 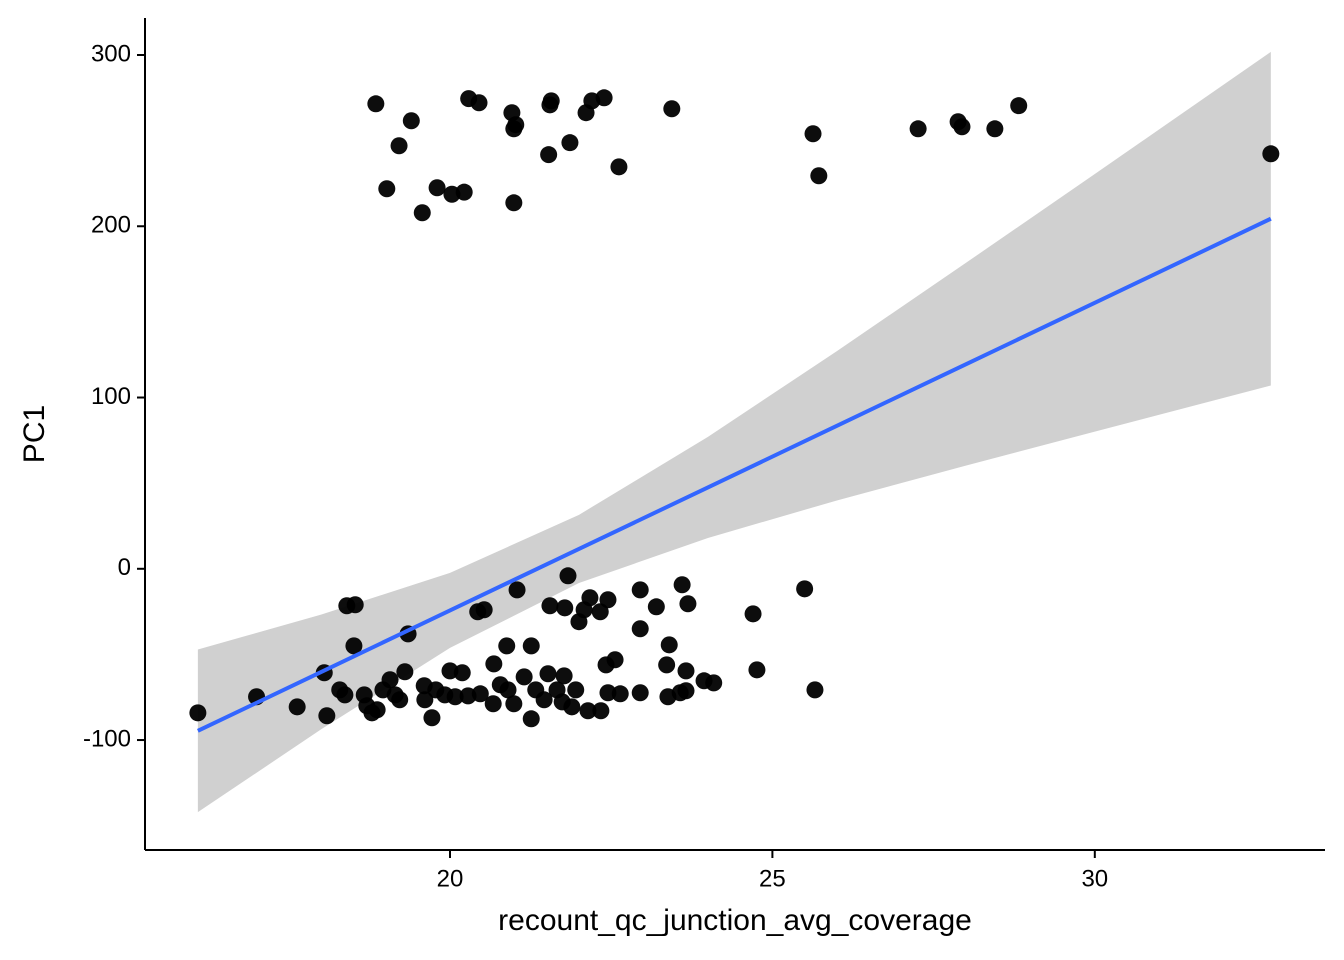 I want to click on y-tick-label: 200, so click(x=111, y=225).